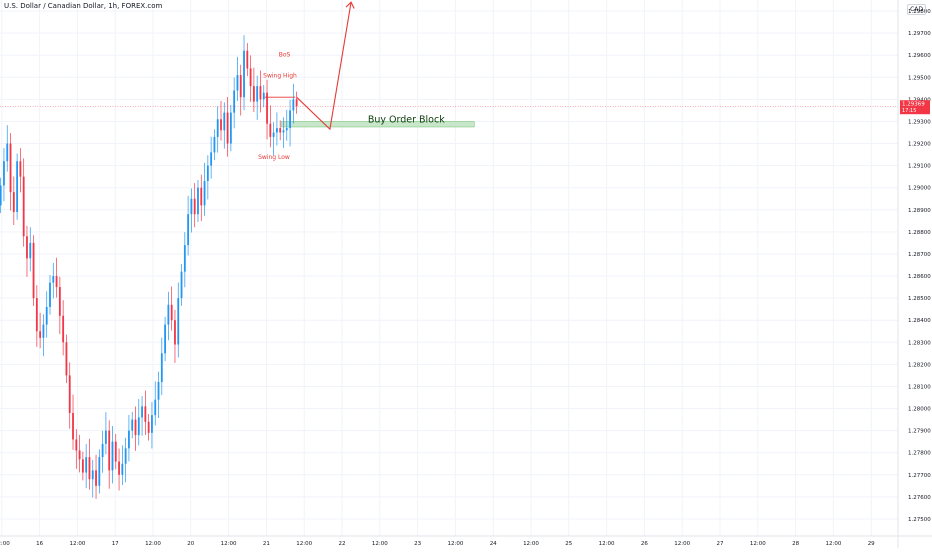  I want to click on y-tick-label: 1.27500, so click(919, 520).